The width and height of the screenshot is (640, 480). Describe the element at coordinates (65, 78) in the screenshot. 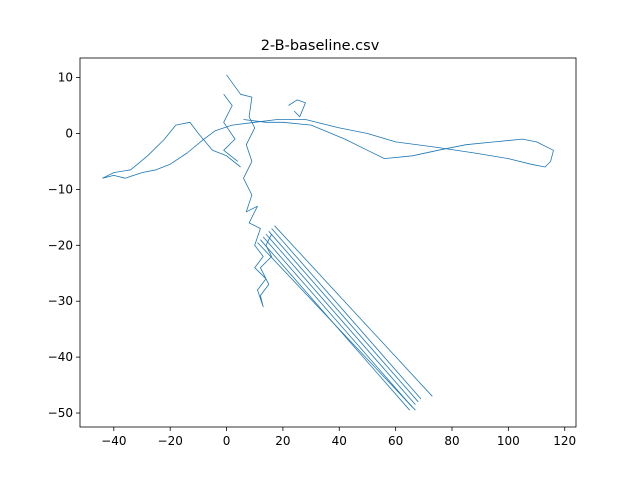

I see `y-tick-label: 10` at that location.